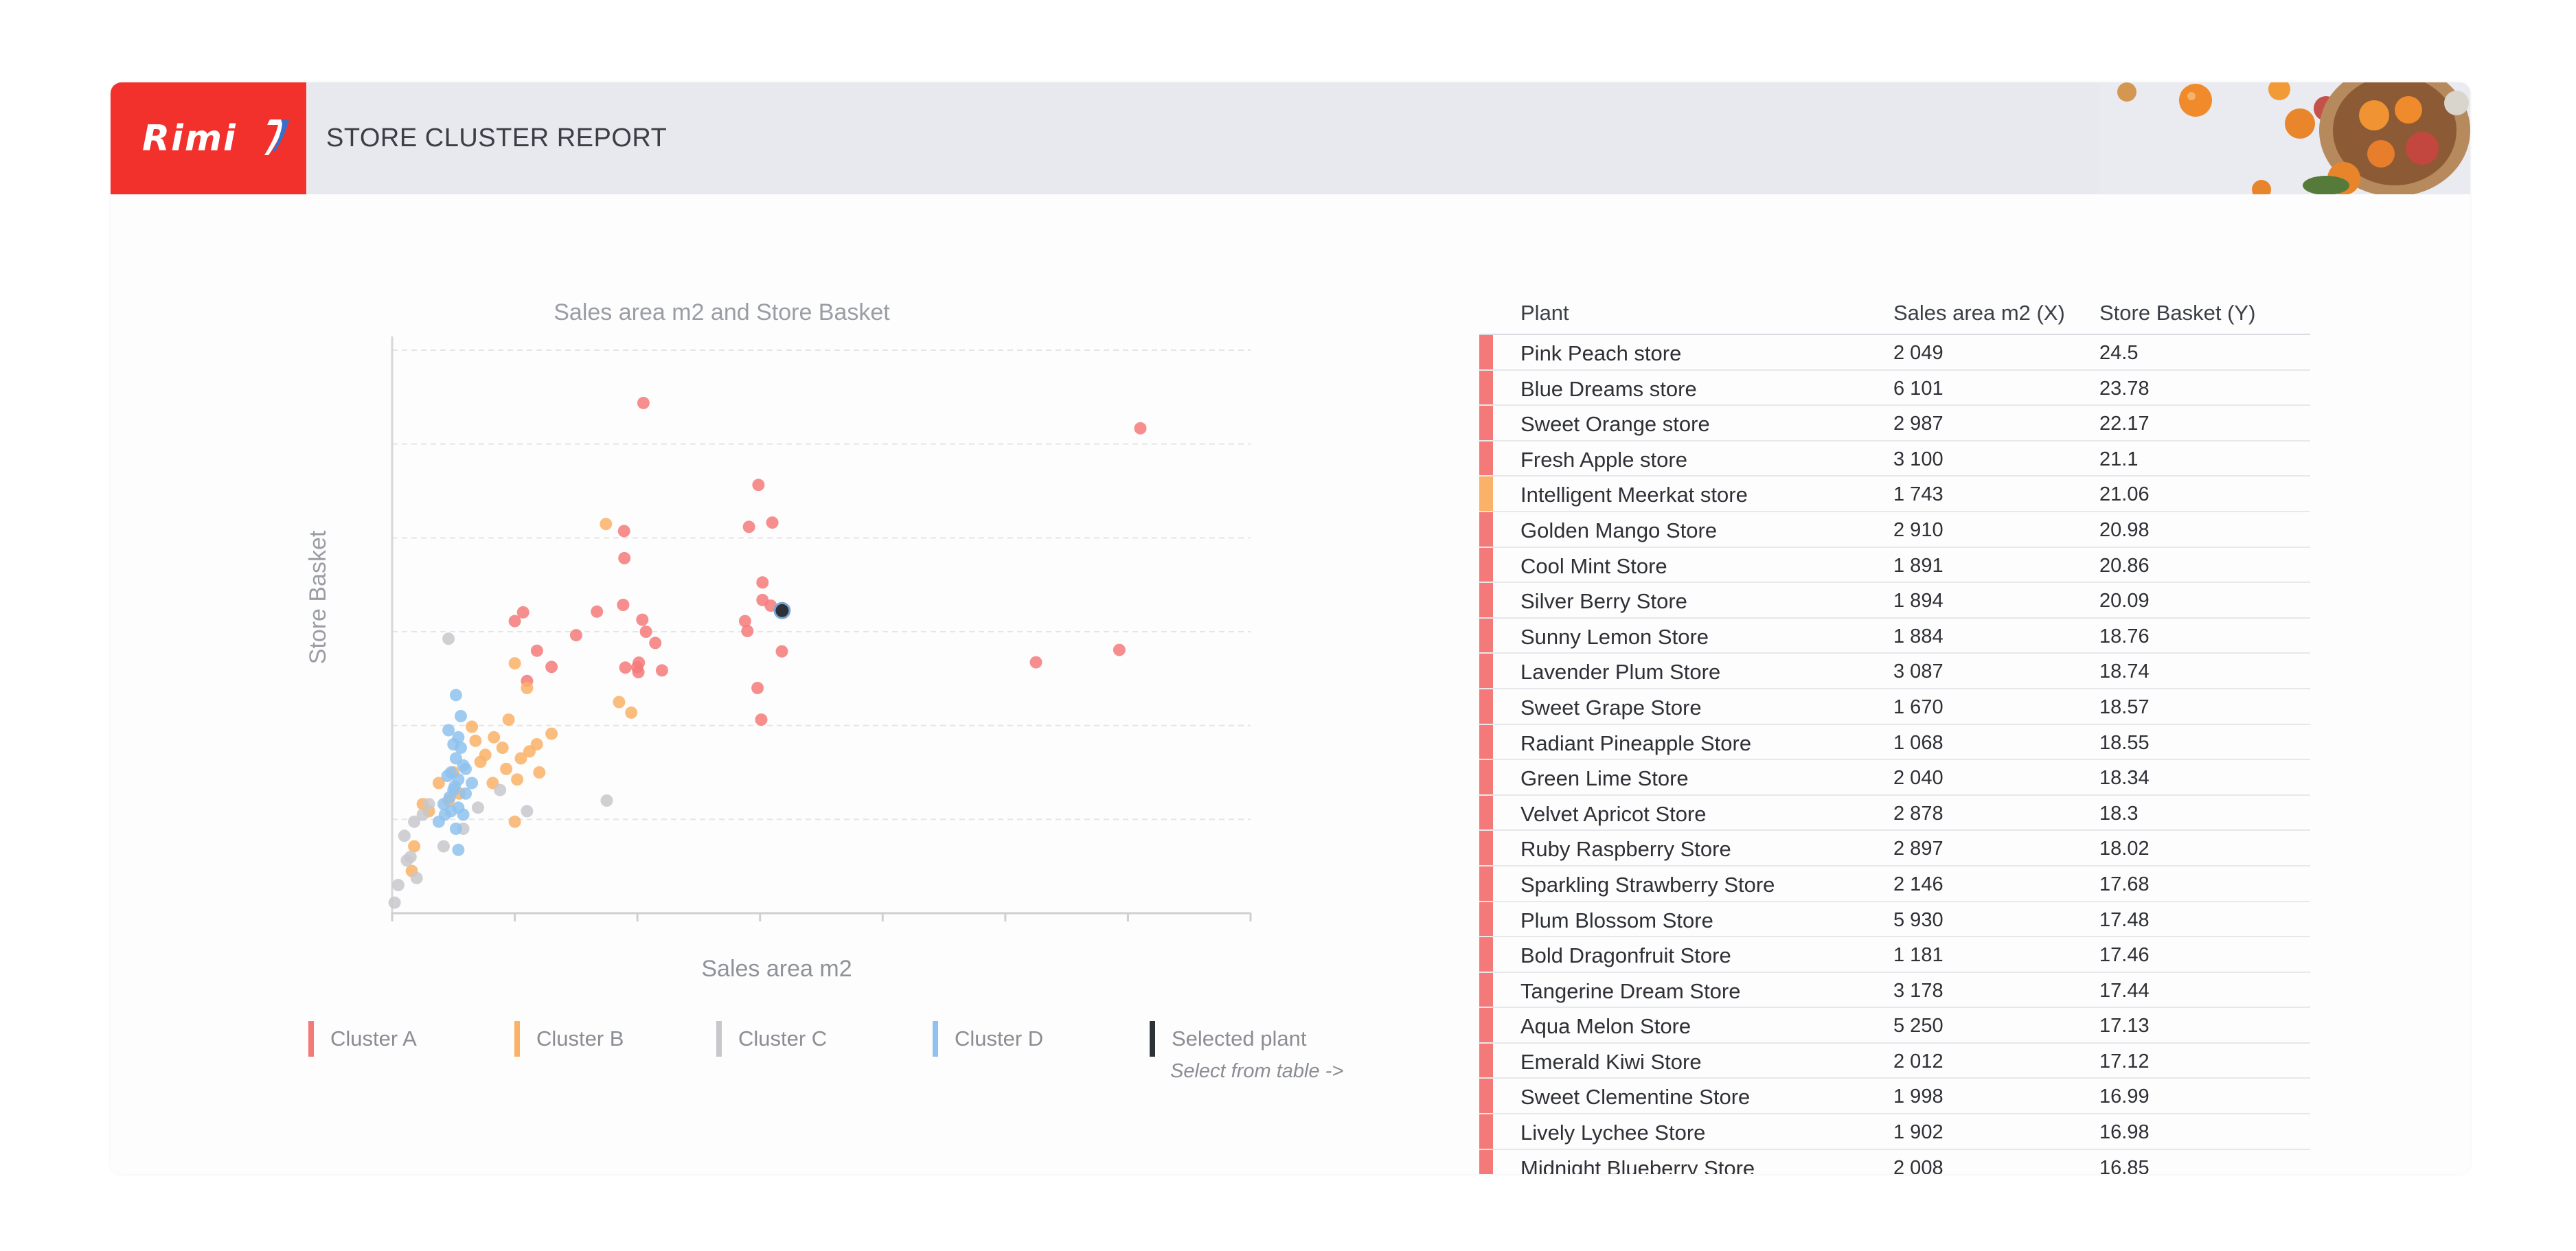  I want to click on legend-cluster-b: Cluster B, so click(569, 1039).